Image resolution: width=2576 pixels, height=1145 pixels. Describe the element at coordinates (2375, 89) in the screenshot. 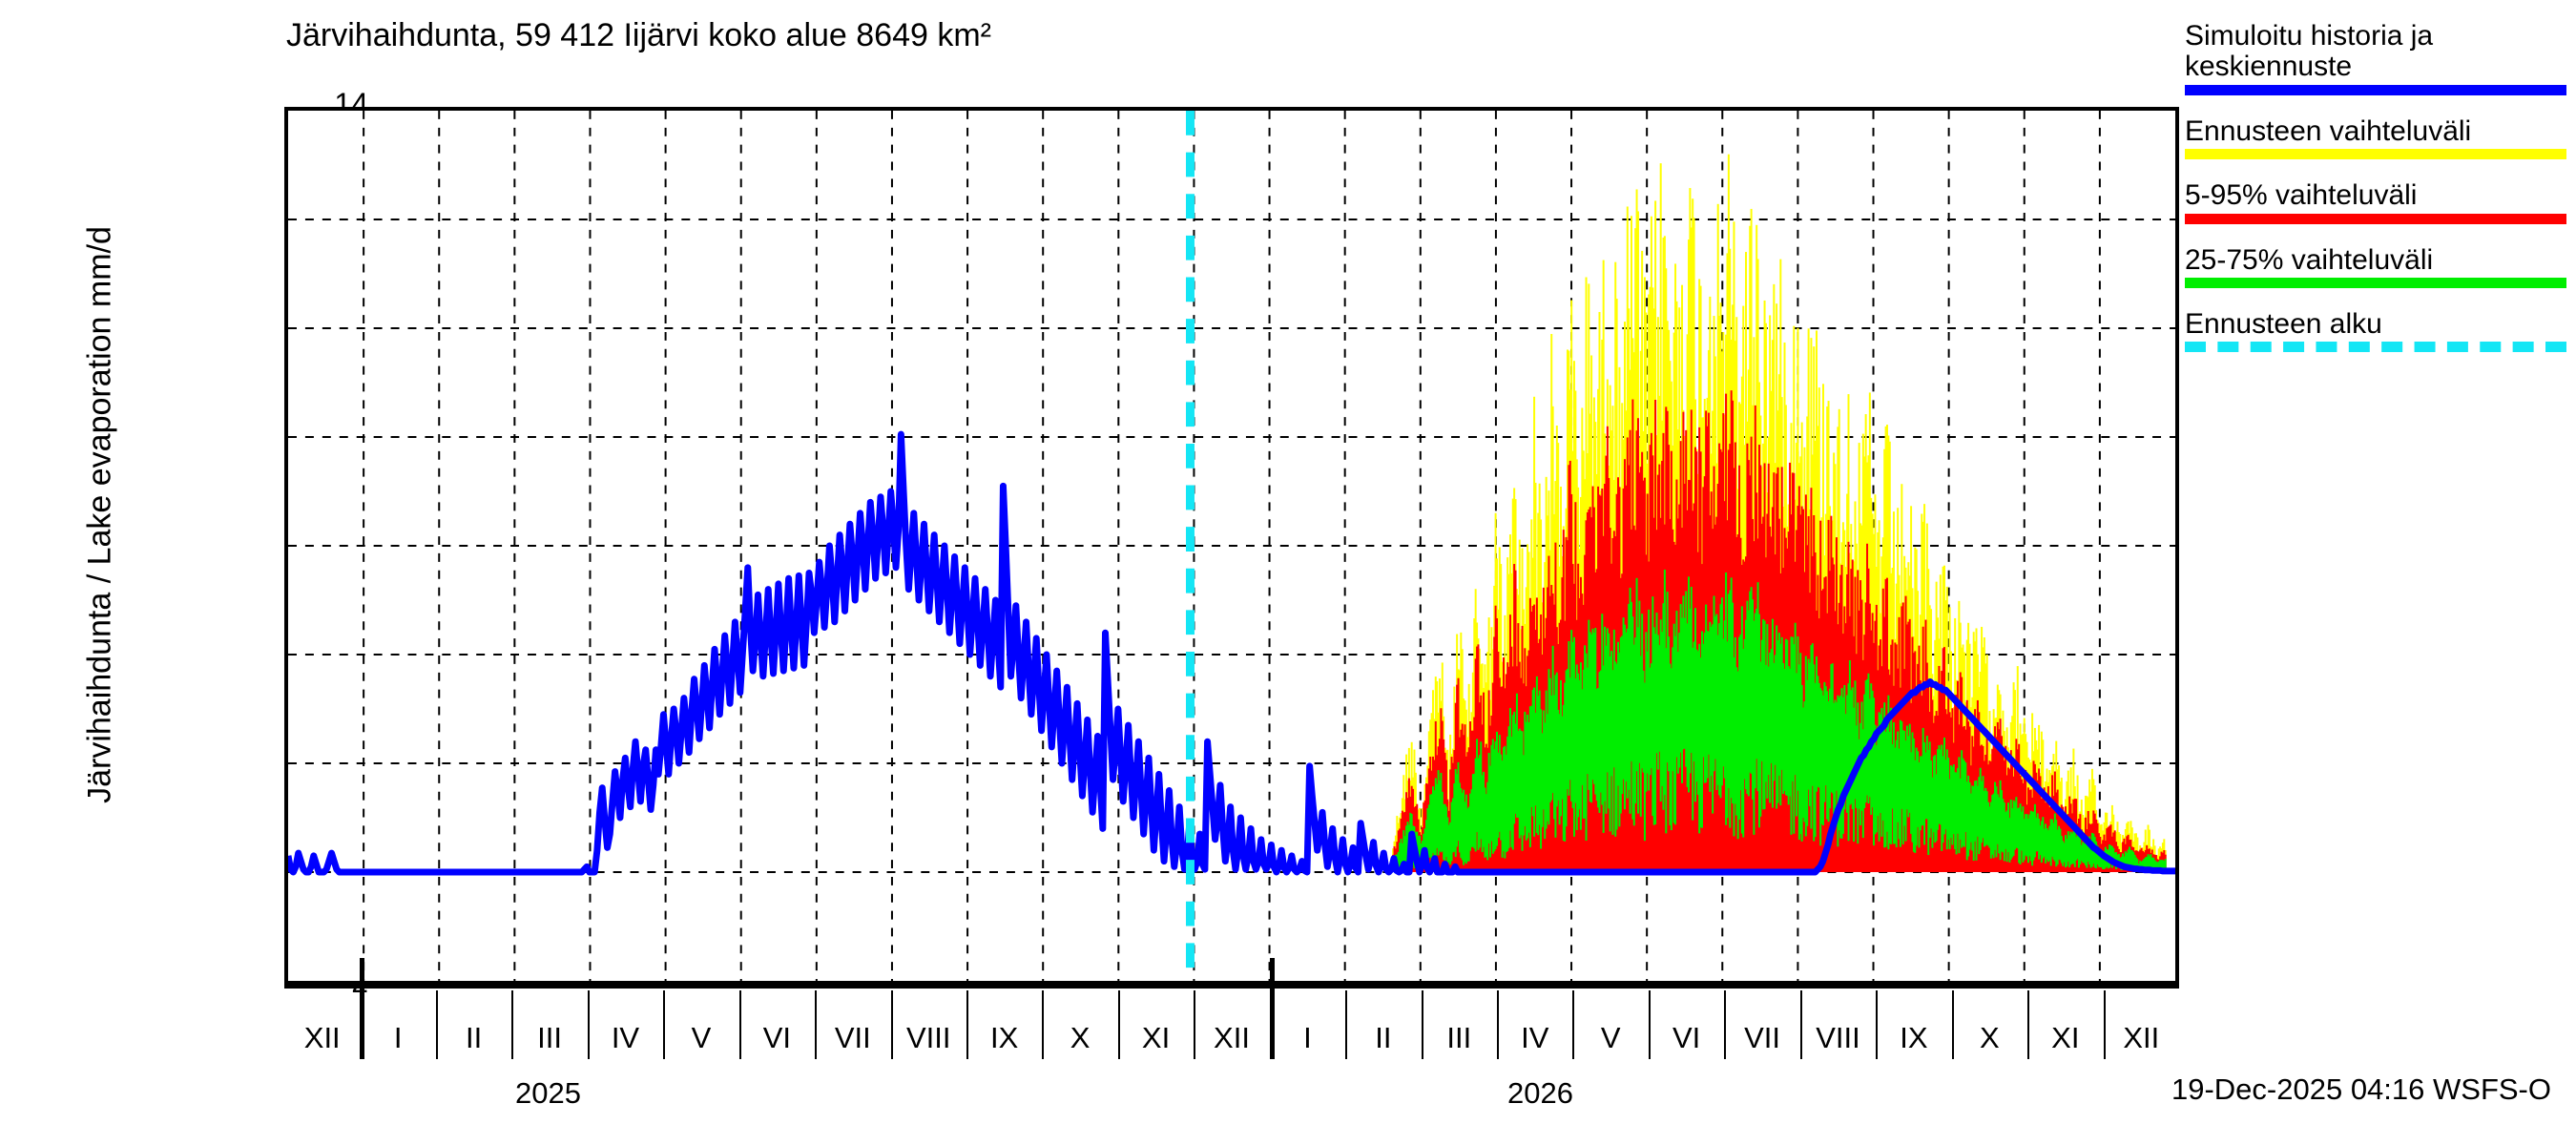

I see `legend-swatch-simulated-history-mean-forecast` at that location.